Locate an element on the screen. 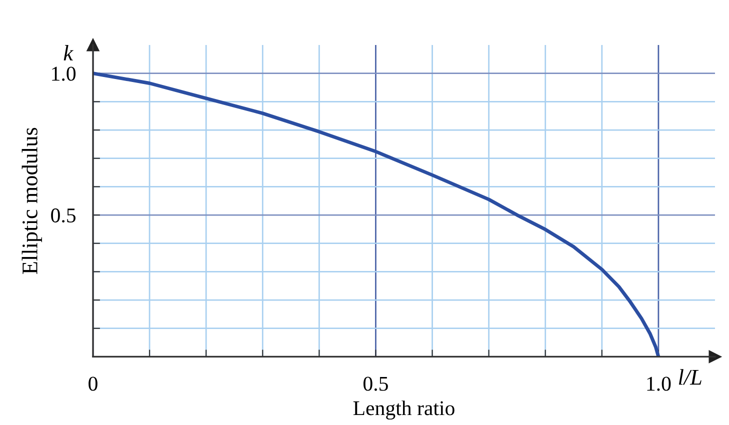  text: k is located at coordinates (69, 52).